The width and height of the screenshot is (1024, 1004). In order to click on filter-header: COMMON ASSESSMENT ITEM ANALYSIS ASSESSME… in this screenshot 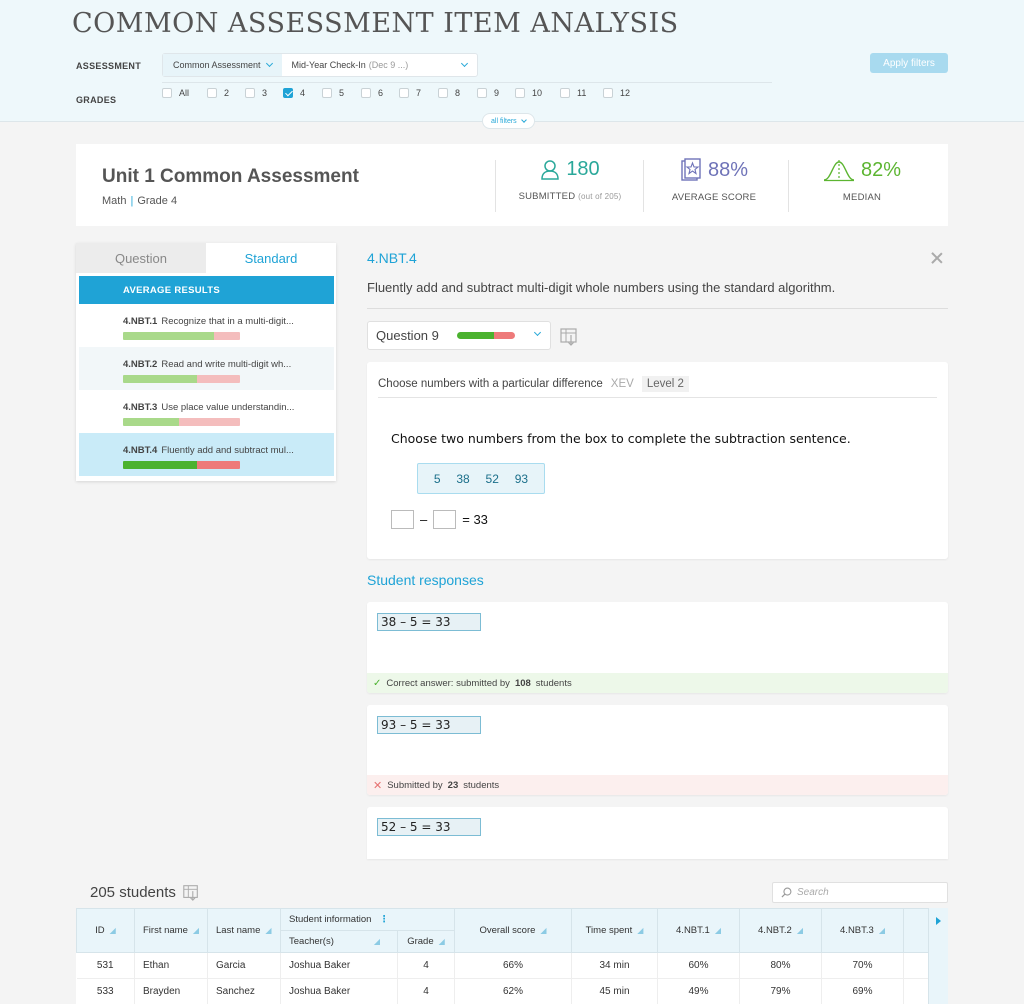, I will do `click(512, 64)`.